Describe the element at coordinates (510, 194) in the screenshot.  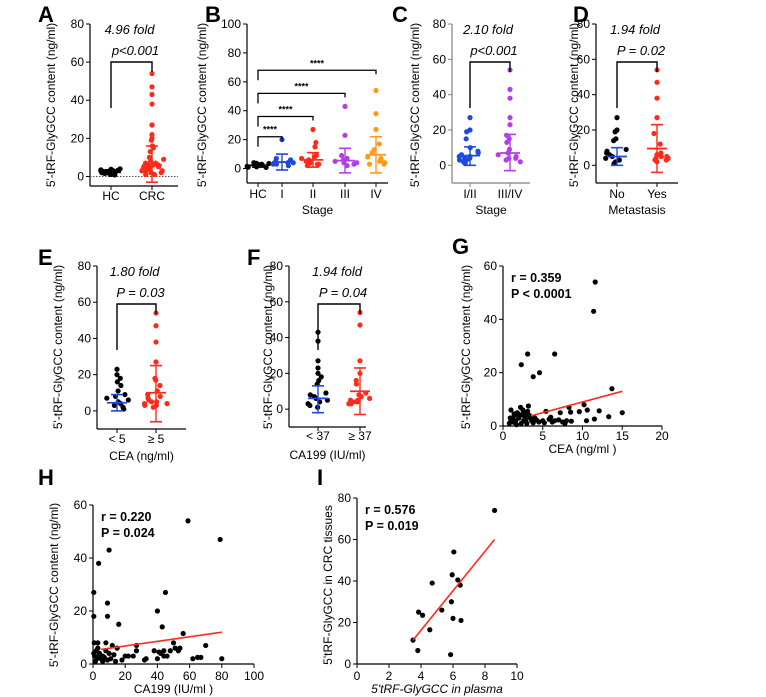
I see `x-tick-label: III/IV` at that location.